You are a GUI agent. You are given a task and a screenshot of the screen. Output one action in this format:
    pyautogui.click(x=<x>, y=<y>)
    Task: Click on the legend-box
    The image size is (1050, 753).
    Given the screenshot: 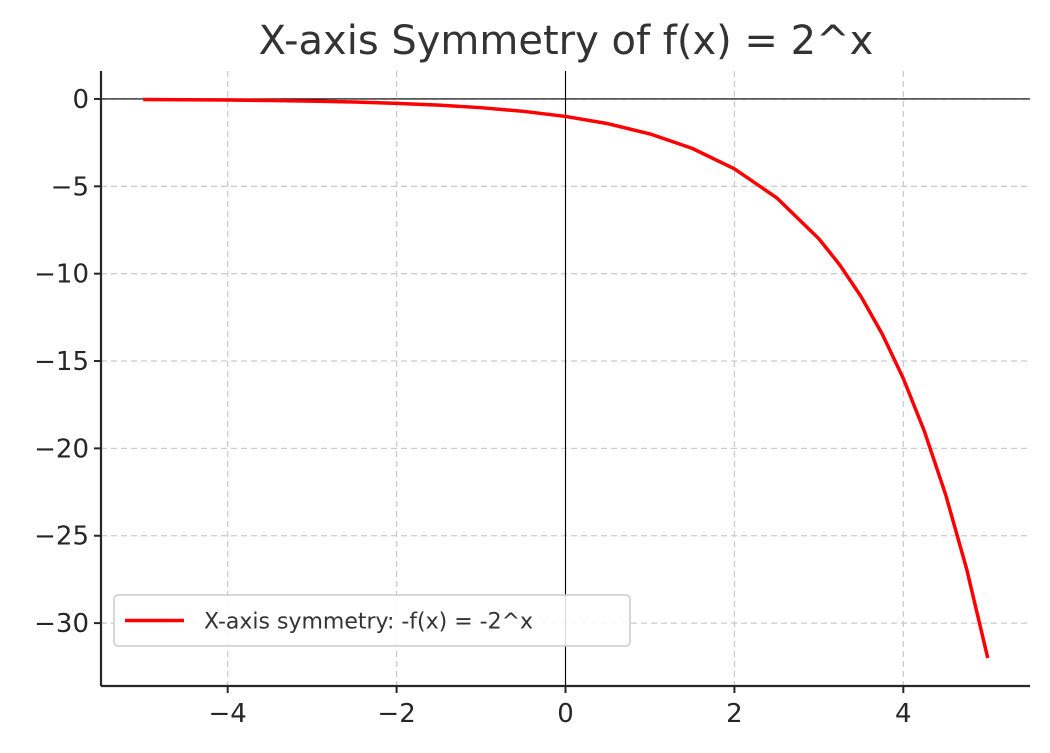 What is the action you would take?
    pyautogui.click(x=372, y=620)
    